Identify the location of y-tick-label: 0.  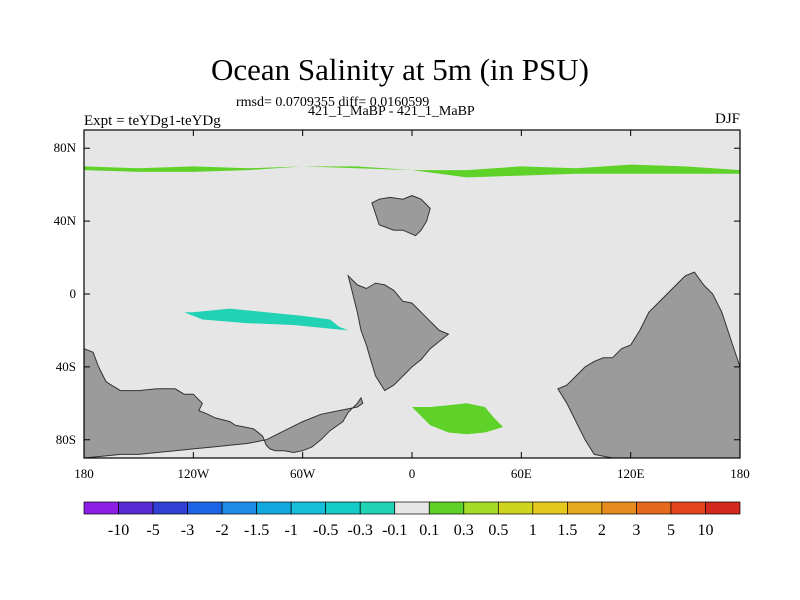
(73, 293).